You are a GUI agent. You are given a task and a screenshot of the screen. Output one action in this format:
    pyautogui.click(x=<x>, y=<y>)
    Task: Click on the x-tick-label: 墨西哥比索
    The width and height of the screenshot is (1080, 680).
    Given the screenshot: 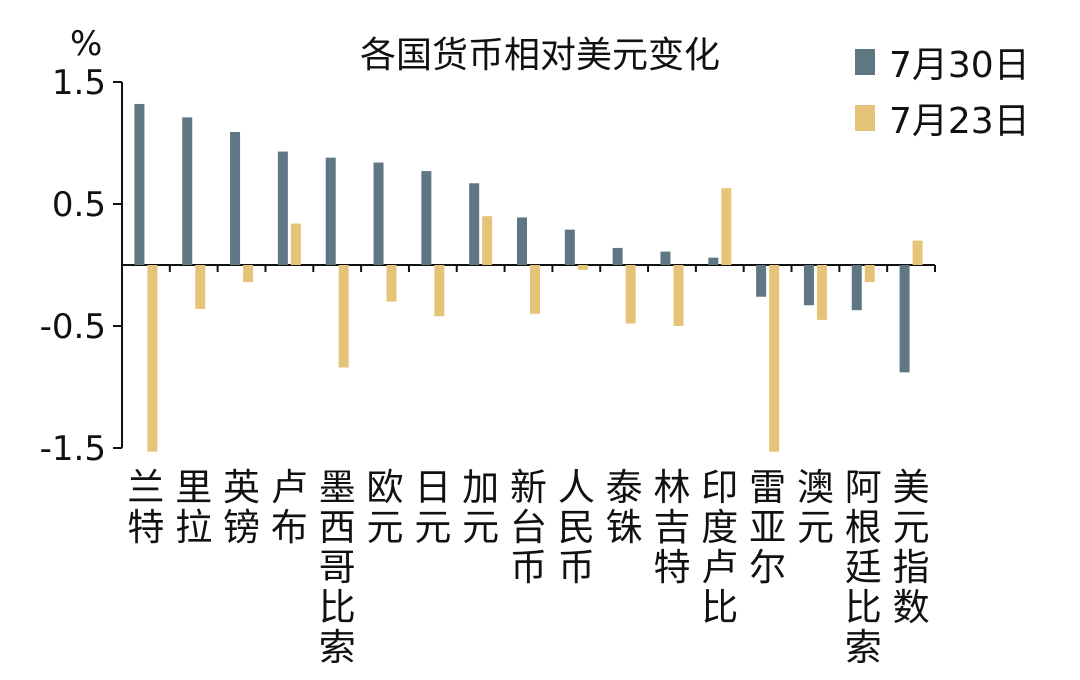 What is the action you would take?
    pyautogui.click(x=337, y=567)
    